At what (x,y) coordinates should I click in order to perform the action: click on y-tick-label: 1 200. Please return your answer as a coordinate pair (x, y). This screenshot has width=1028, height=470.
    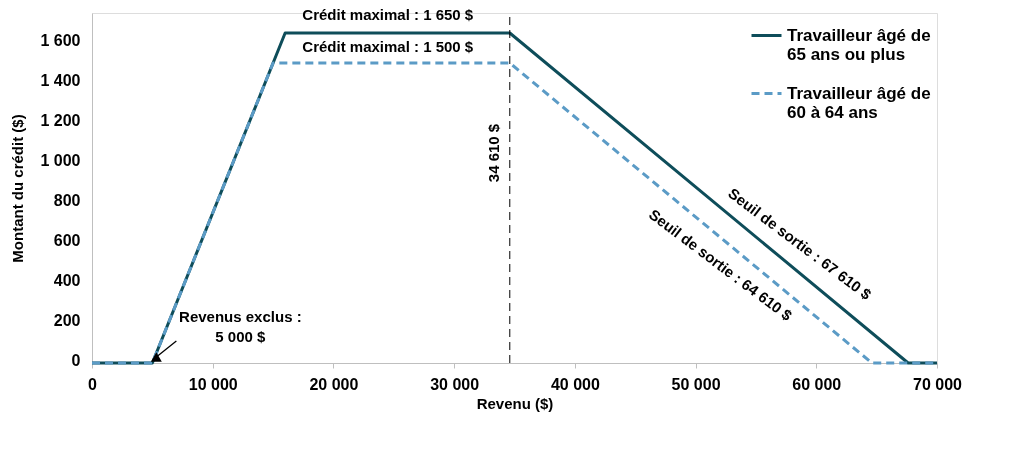
    Looking at the image, I should click on (60, 120).